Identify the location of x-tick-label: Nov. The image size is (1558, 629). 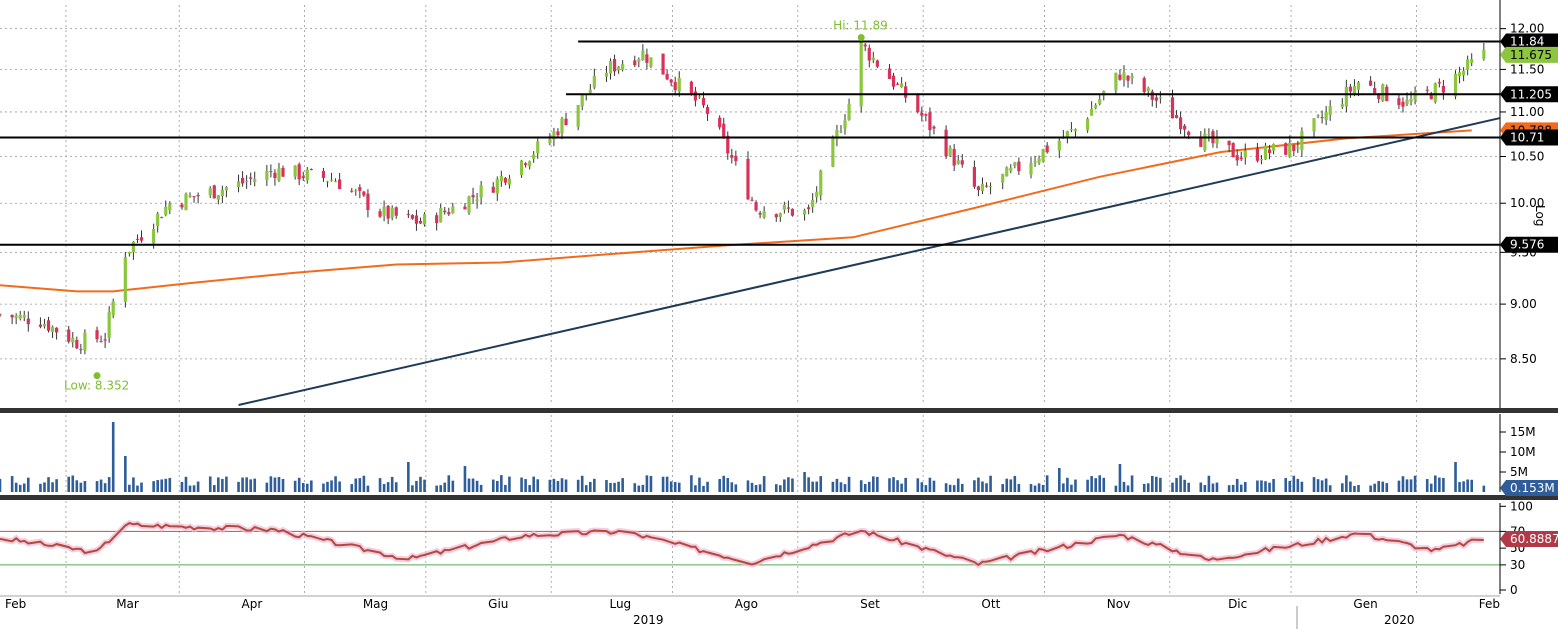
(1118, 604).